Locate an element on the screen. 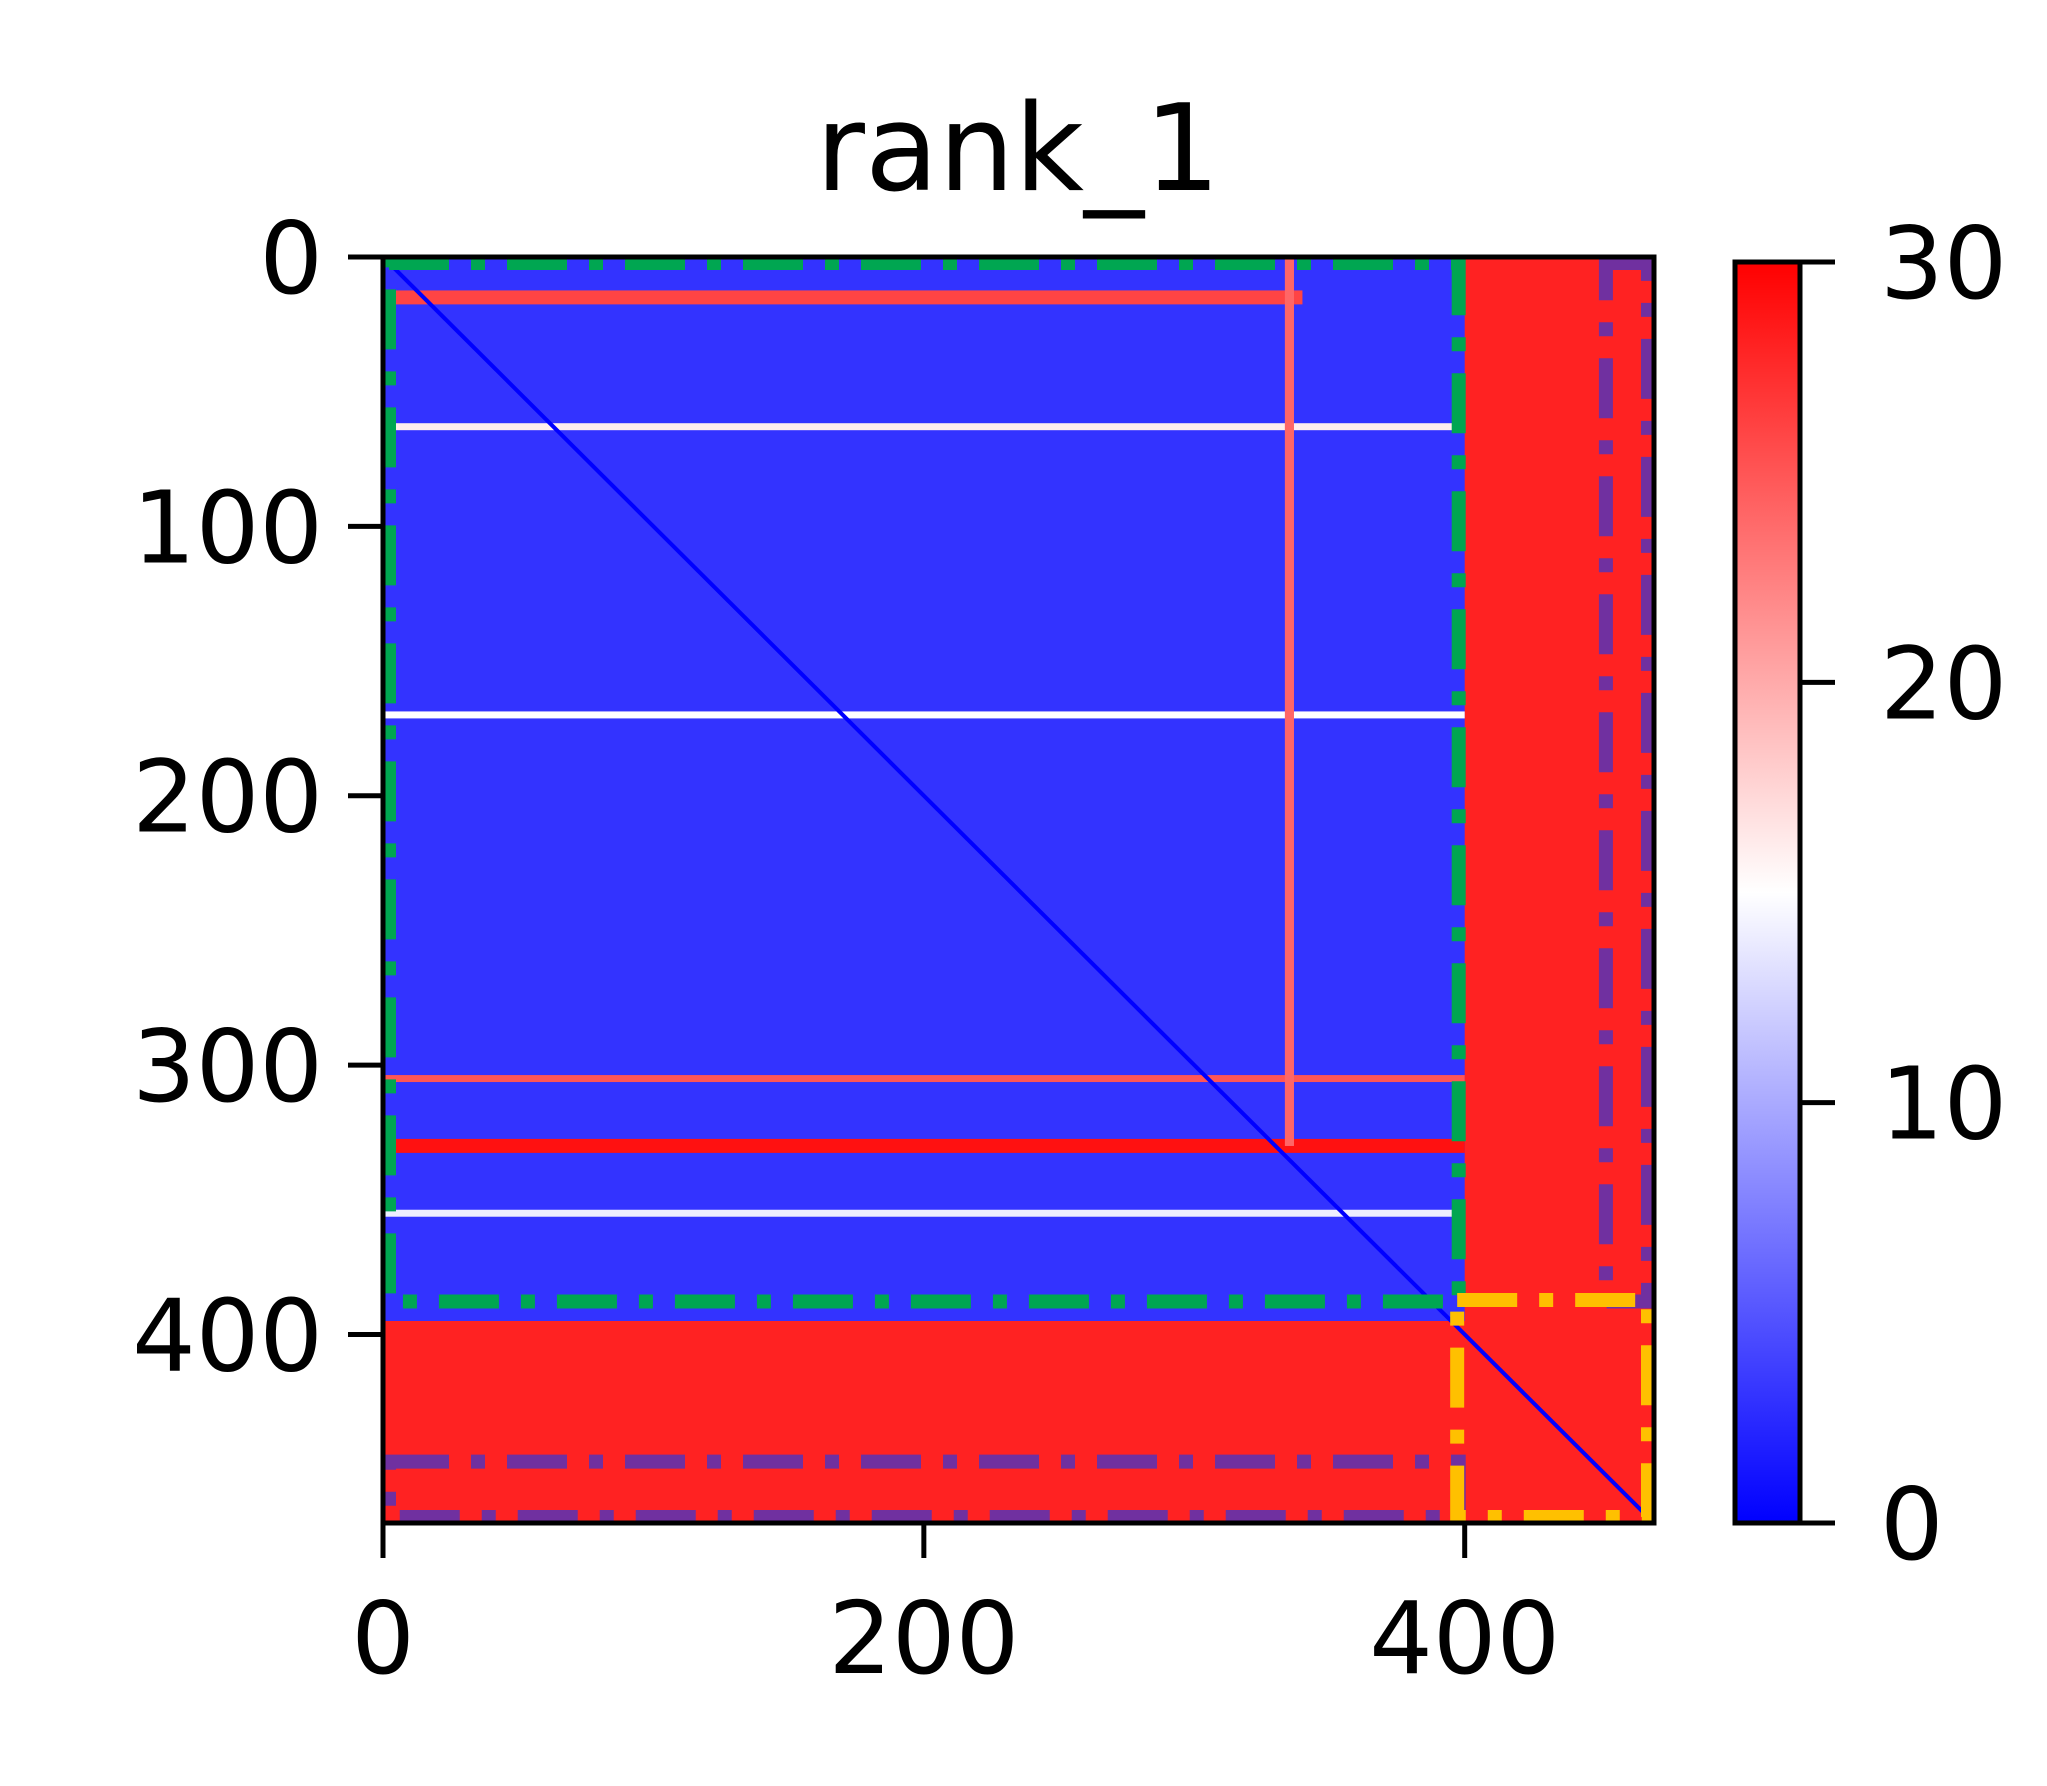 This screenshot has height=1786, width=2047. heatmap-band-right is located at coordinates (1559, 890).